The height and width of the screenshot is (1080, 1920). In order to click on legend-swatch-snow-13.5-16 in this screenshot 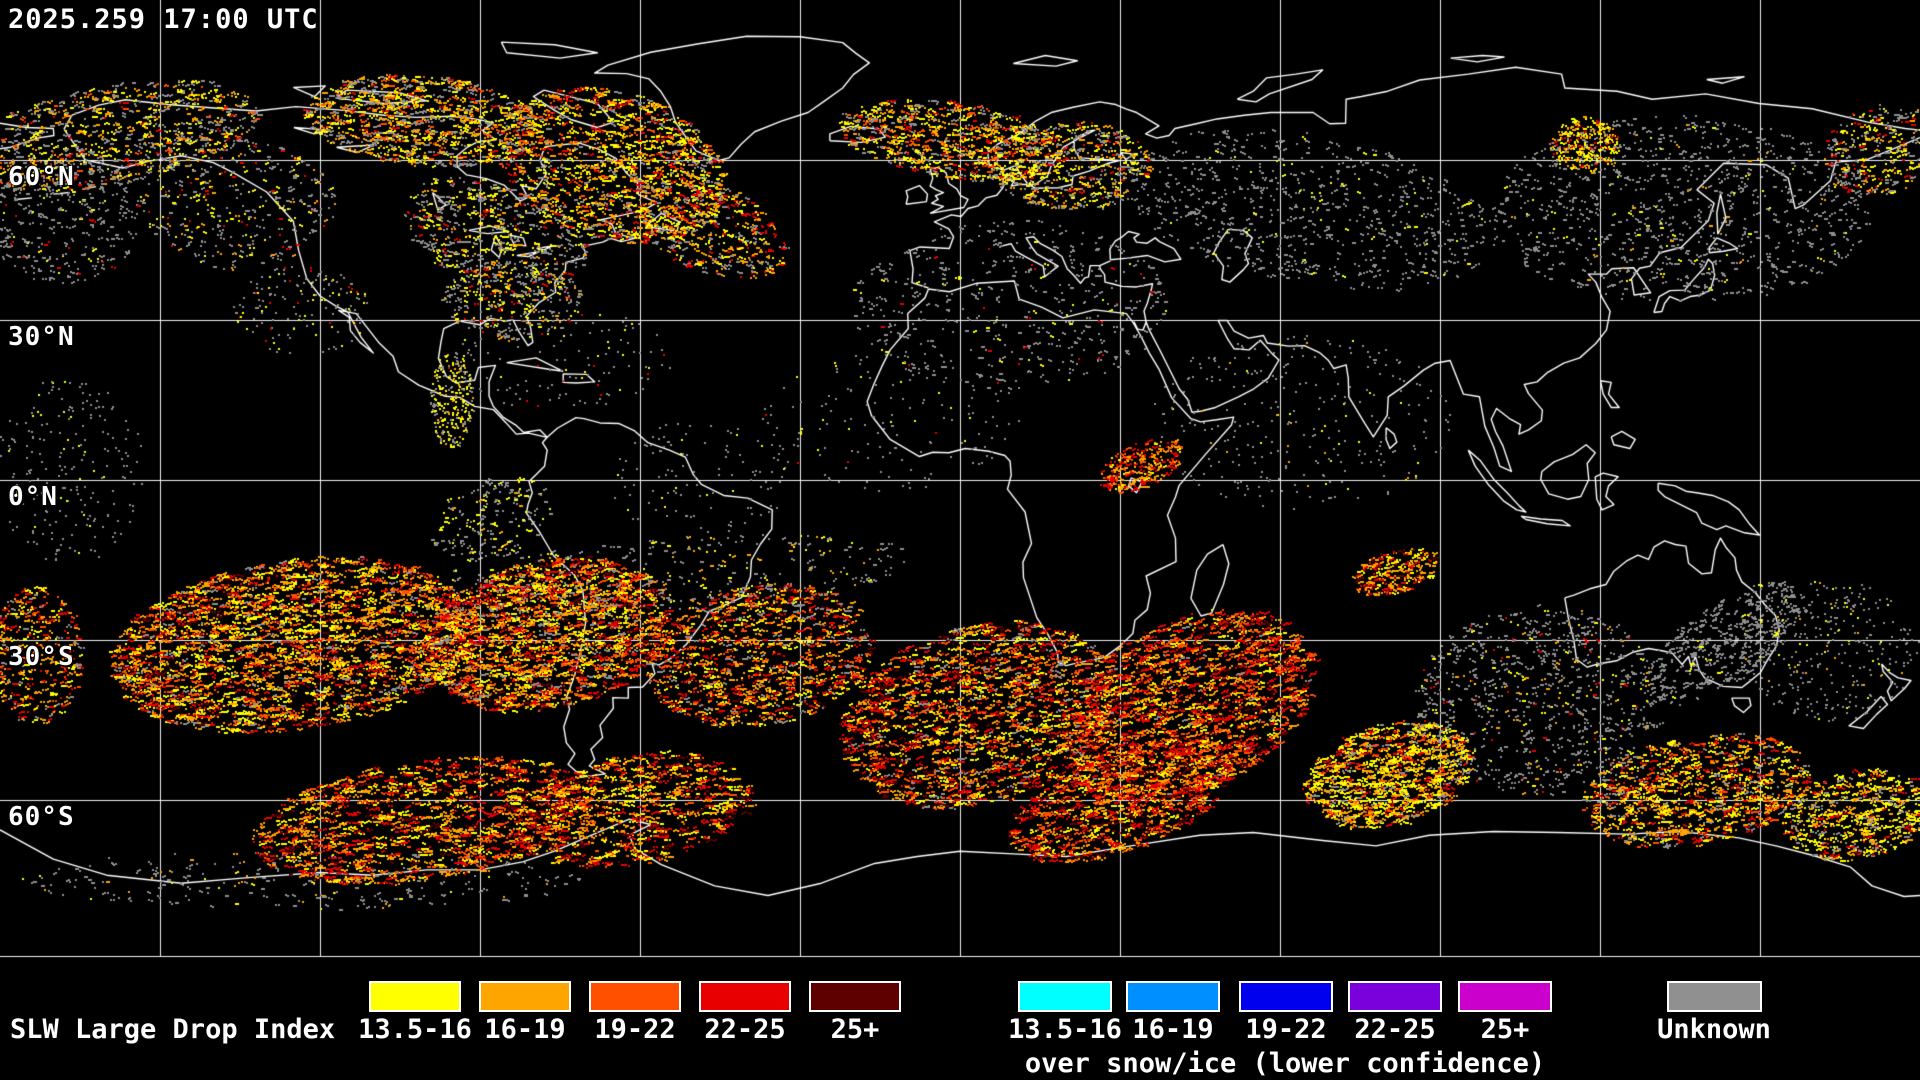, I will do `click(1065, 996)`.